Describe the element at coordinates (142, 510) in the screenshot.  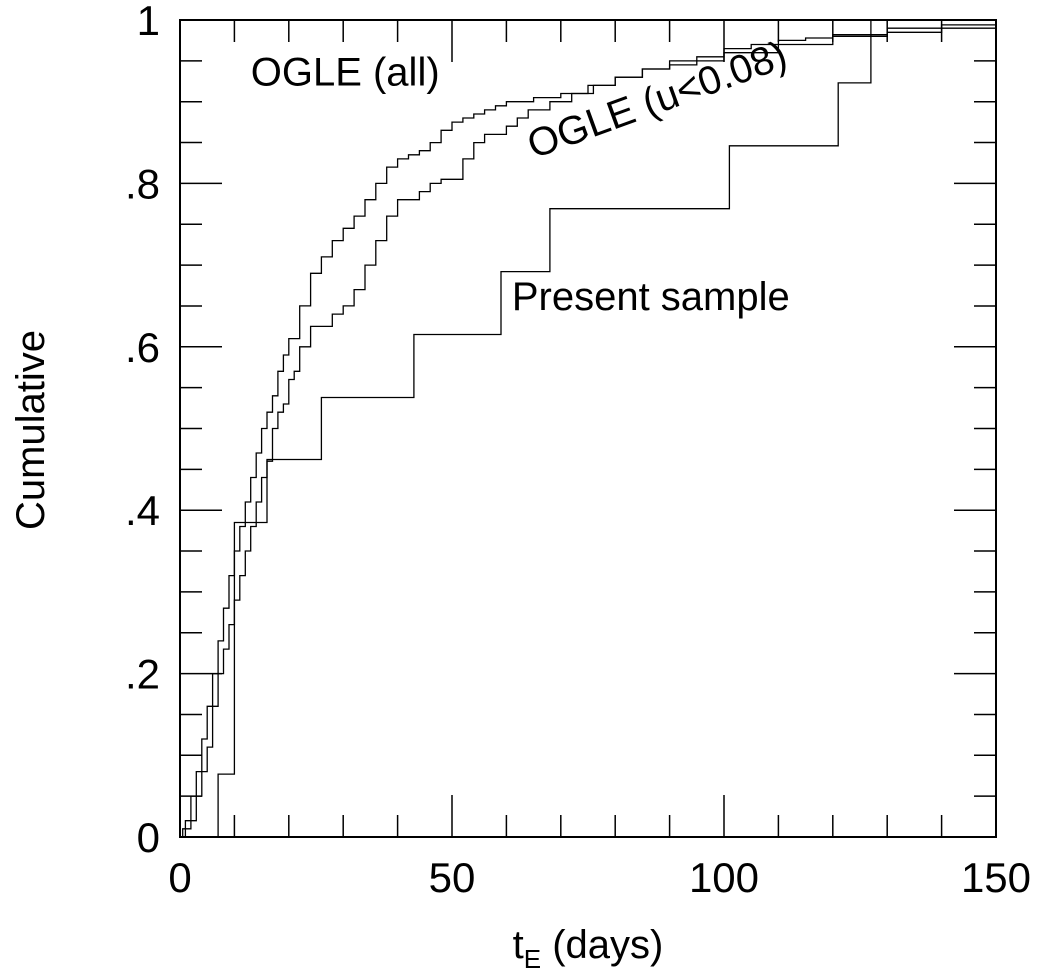
I see `y-tick-label: .4` at that location.